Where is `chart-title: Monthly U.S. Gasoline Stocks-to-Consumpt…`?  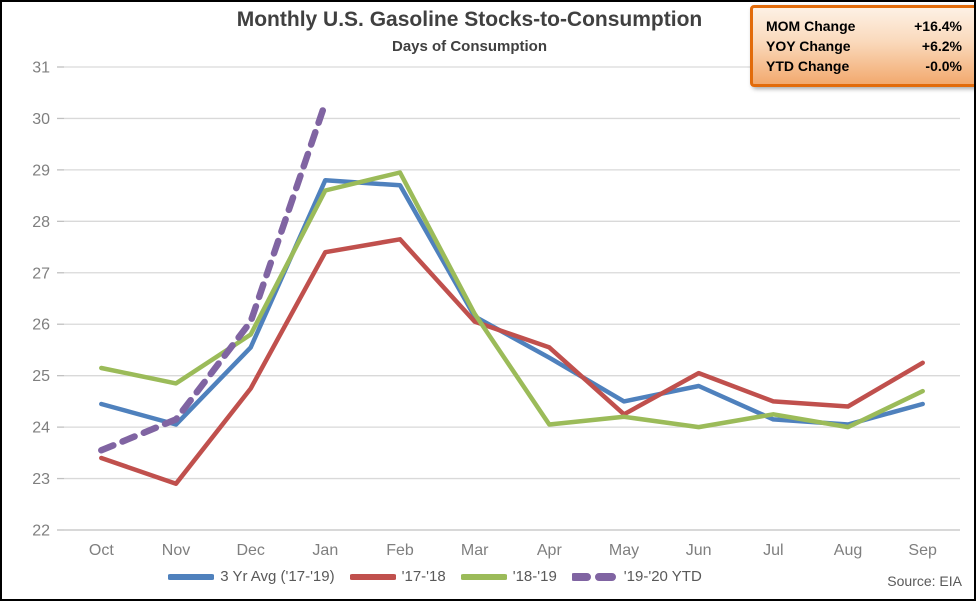 chart-title: Monthly U.S. Gasoline Stocks-to-Consumpt… is located at coordinates (469, 19).